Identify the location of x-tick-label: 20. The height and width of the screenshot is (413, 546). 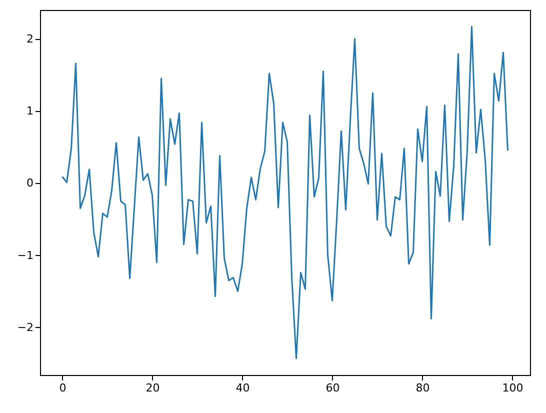
(153, 388).